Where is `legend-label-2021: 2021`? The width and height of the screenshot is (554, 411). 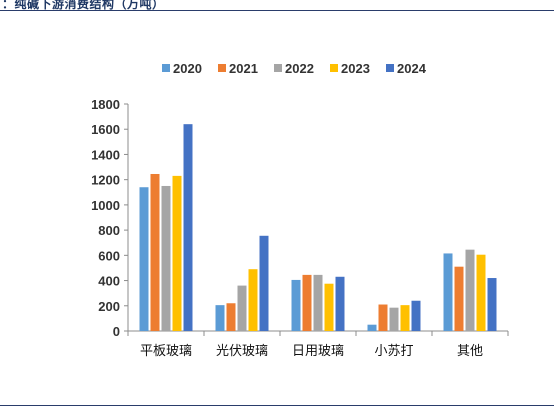
legend-label-2021: 2021 is located at coordinates (243, 68).